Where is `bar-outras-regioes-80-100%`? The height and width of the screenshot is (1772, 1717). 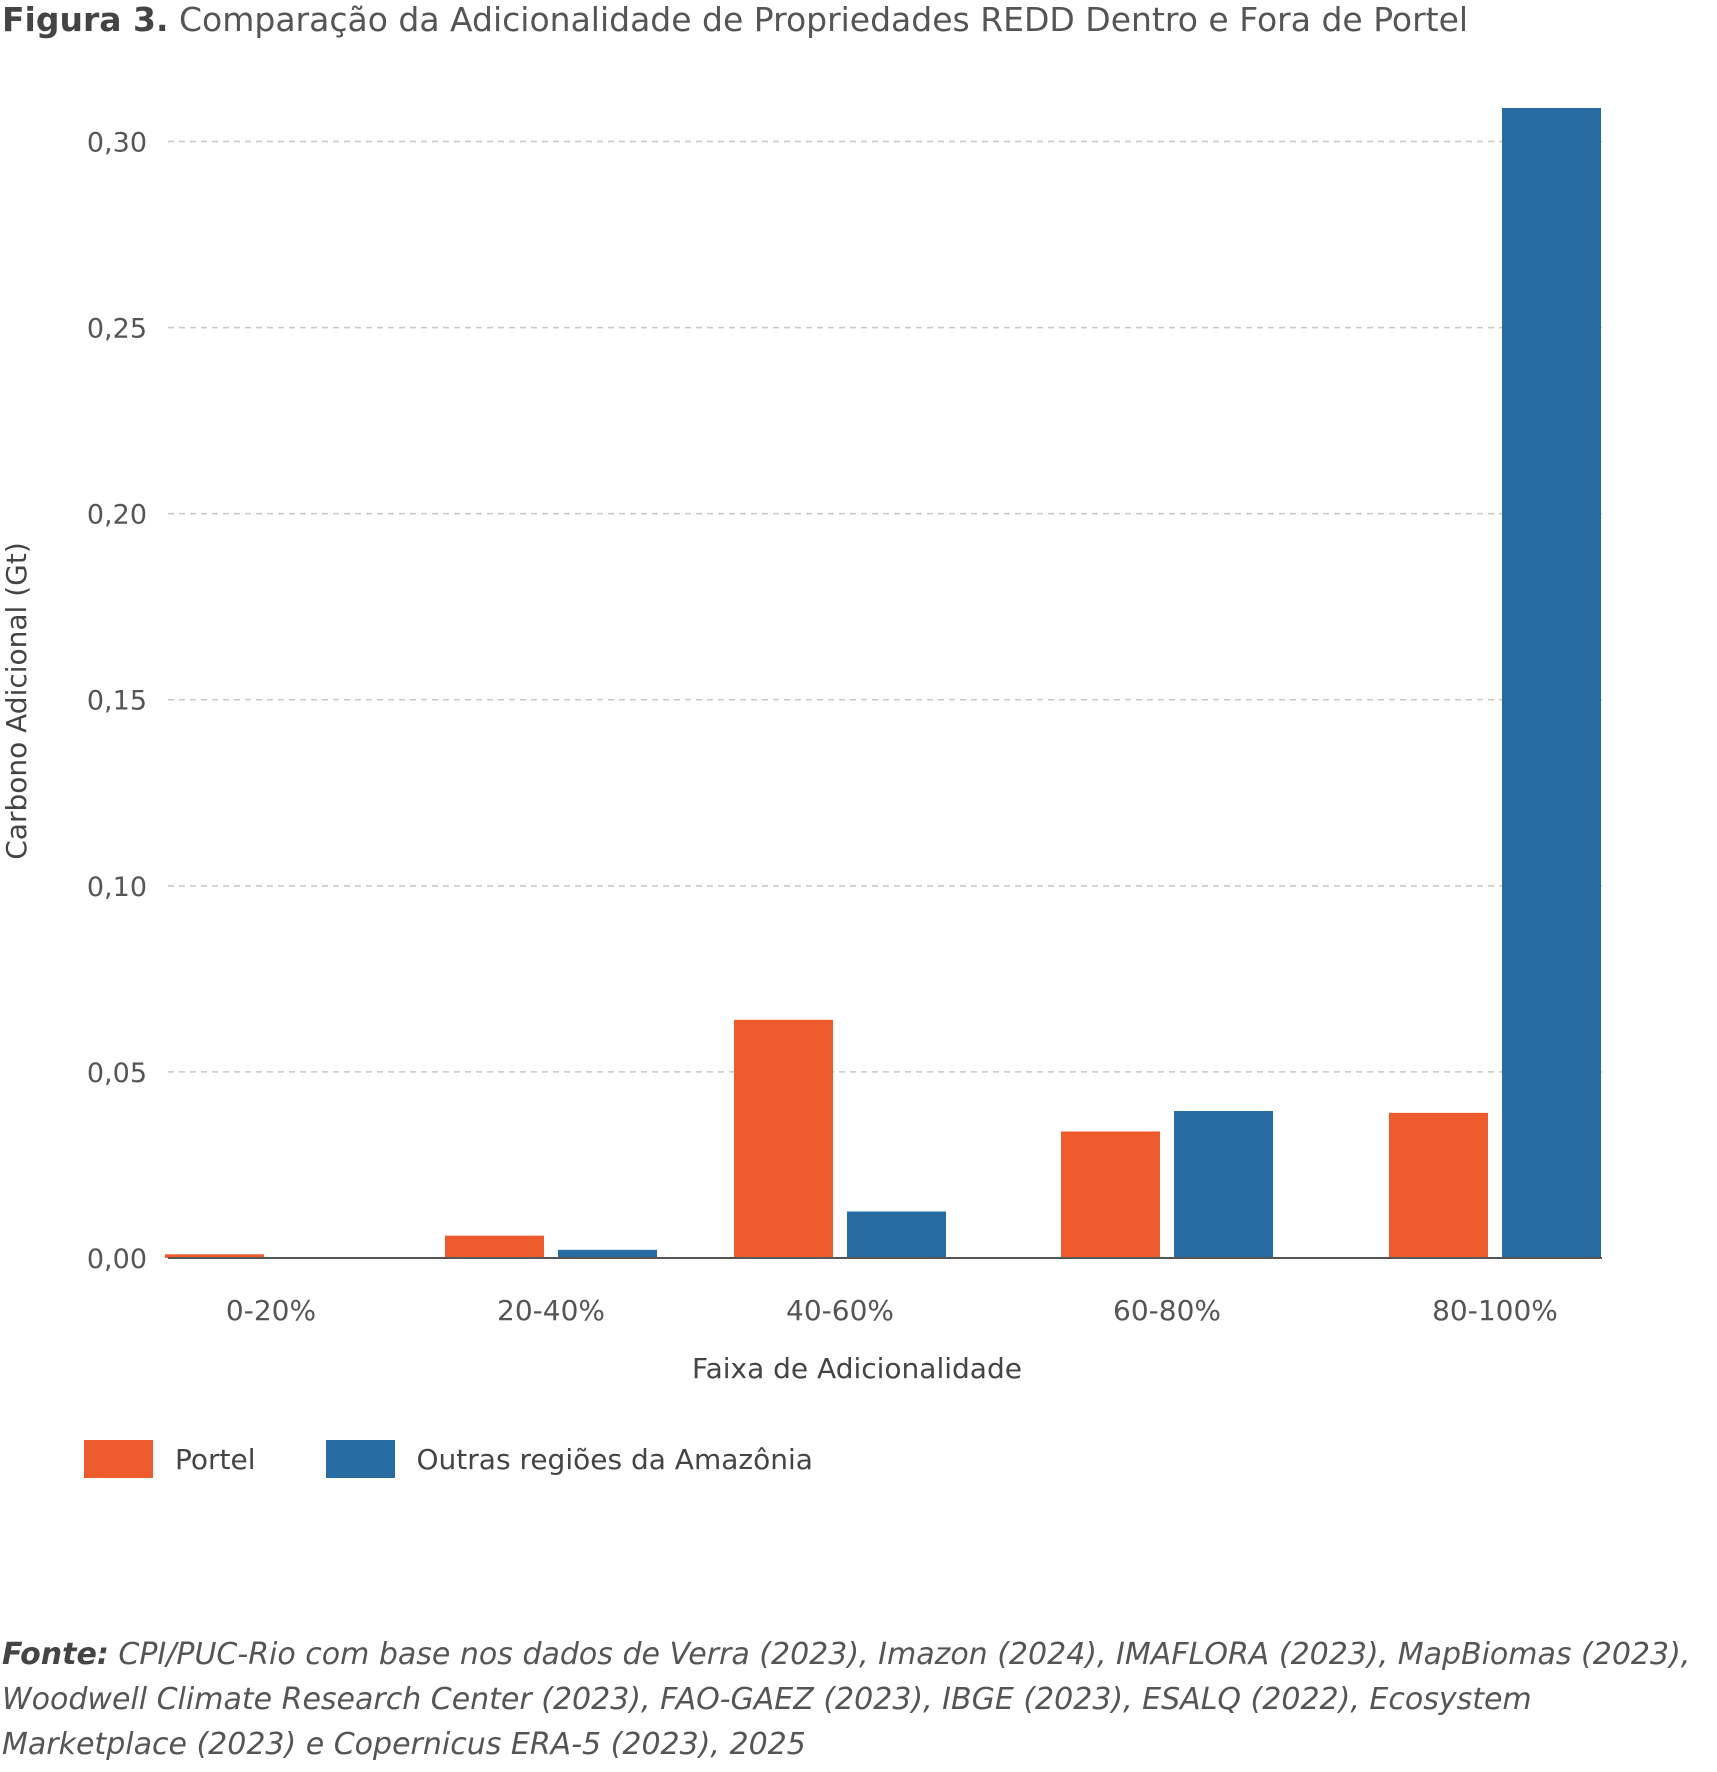
bar-outras-regioes-80-100% is located at coordinates (1551, 683).